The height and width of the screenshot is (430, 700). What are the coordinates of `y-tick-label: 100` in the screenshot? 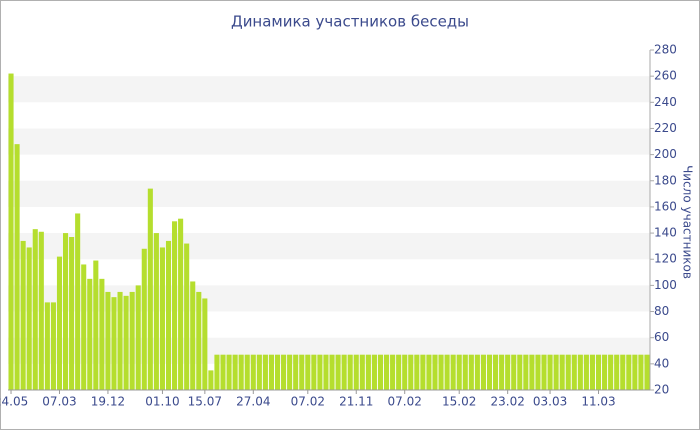 It's located at (665, 285).